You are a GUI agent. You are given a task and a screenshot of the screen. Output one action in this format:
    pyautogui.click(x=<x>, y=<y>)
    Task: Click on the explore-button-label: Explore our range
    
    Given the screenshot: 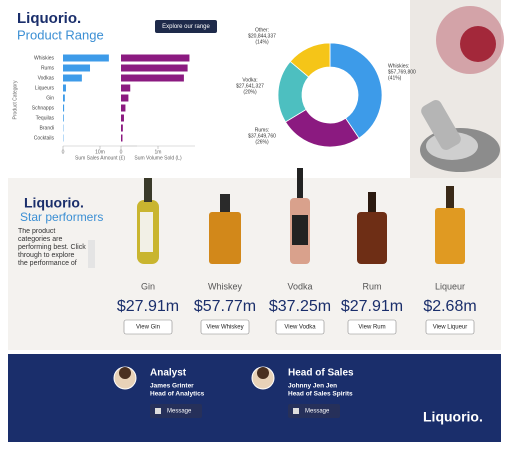 What is the action you would take?
    pyautogui.click(x=186, y=27)
    